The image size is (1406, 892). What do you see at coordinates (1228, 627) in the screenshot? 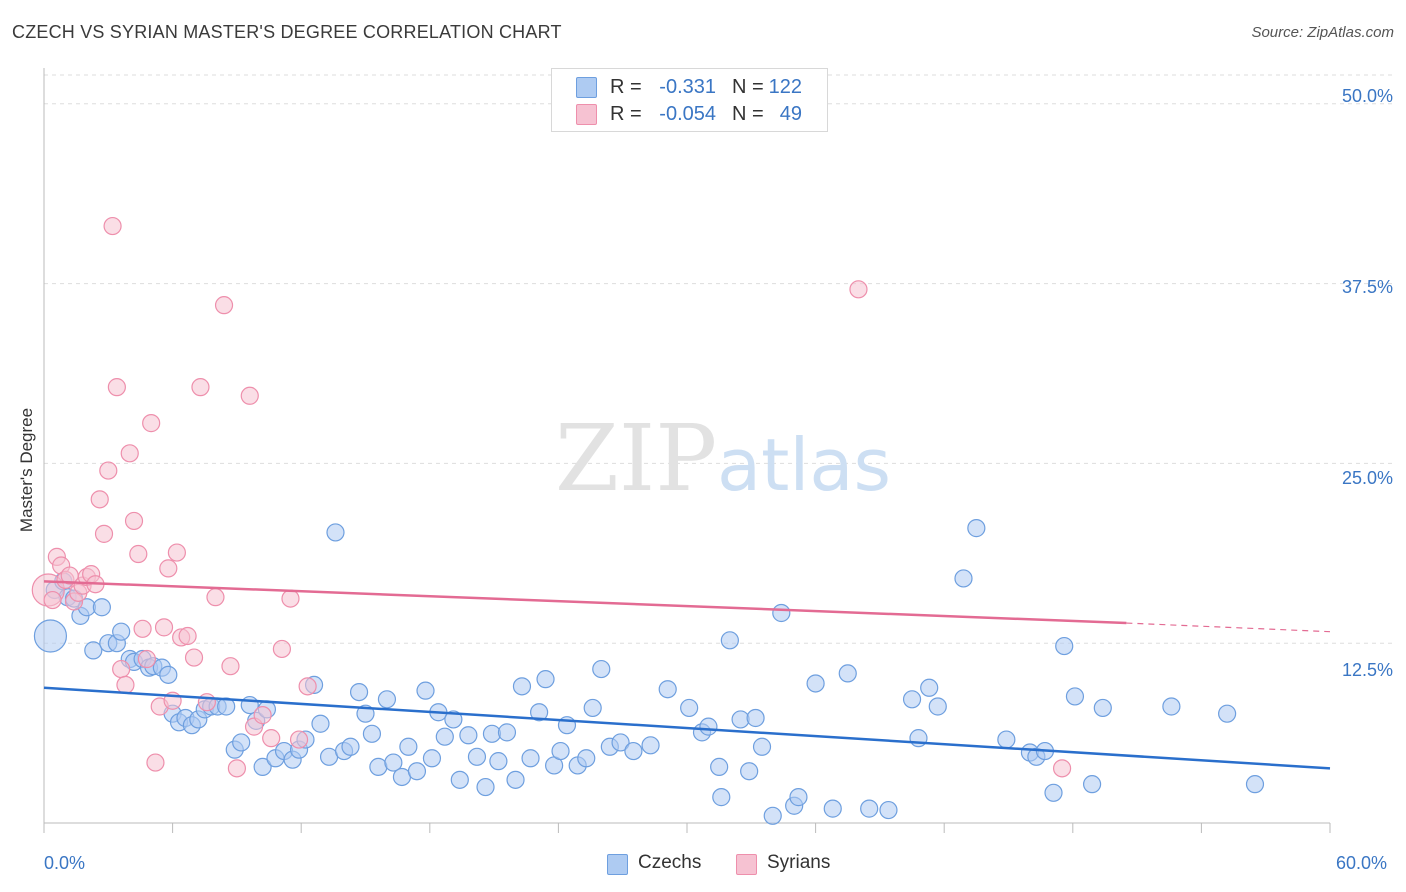
I see `syrians-trend-extension` at bounding box center [1228, 627].